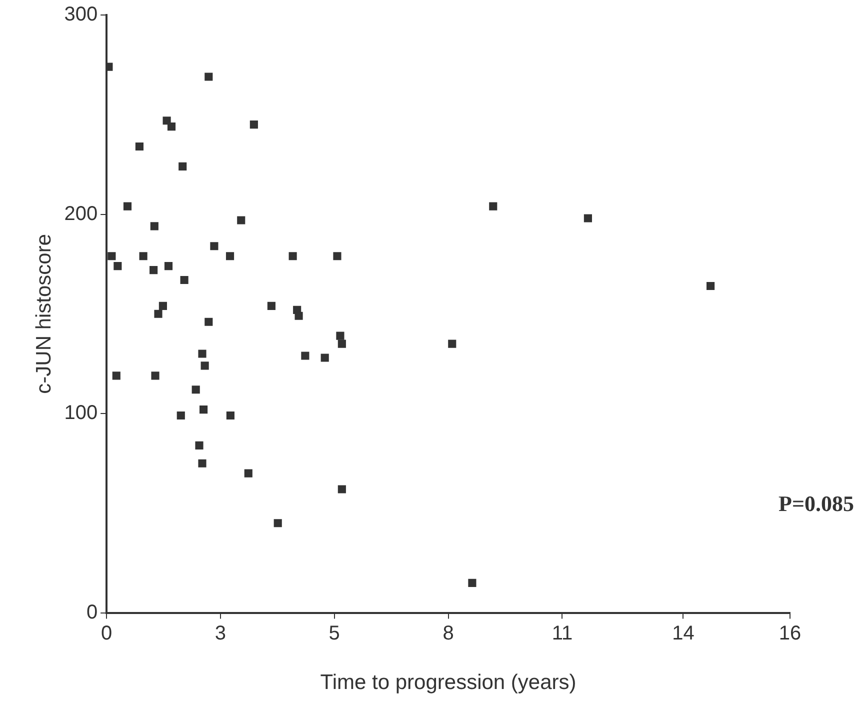 The image size is (860, 714). I want to click on x-tick-label: 5, so click(334, 633).